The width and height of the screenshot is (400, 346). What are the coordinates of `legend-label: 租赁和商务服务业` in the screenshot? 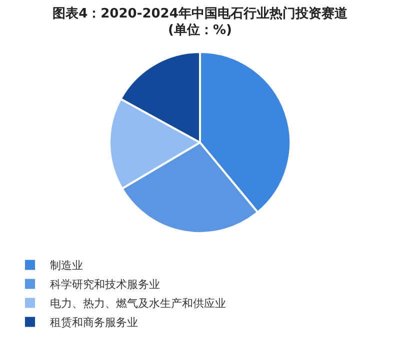 It's located at (94, 323).